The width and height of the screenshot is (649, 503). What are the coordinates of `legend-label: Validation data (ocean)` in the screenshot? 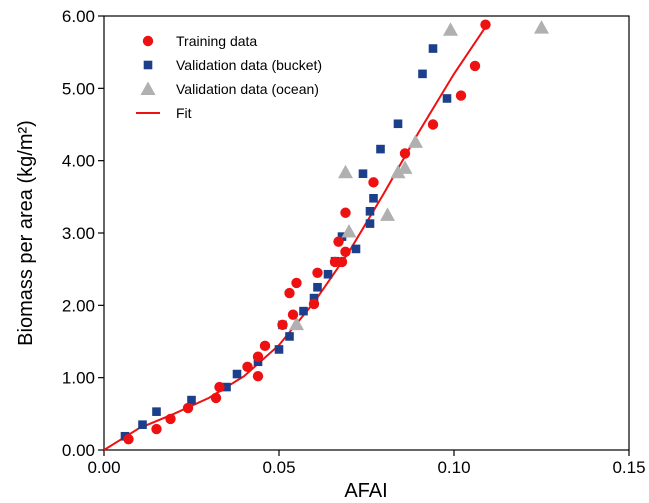 It's located at (247, 89).